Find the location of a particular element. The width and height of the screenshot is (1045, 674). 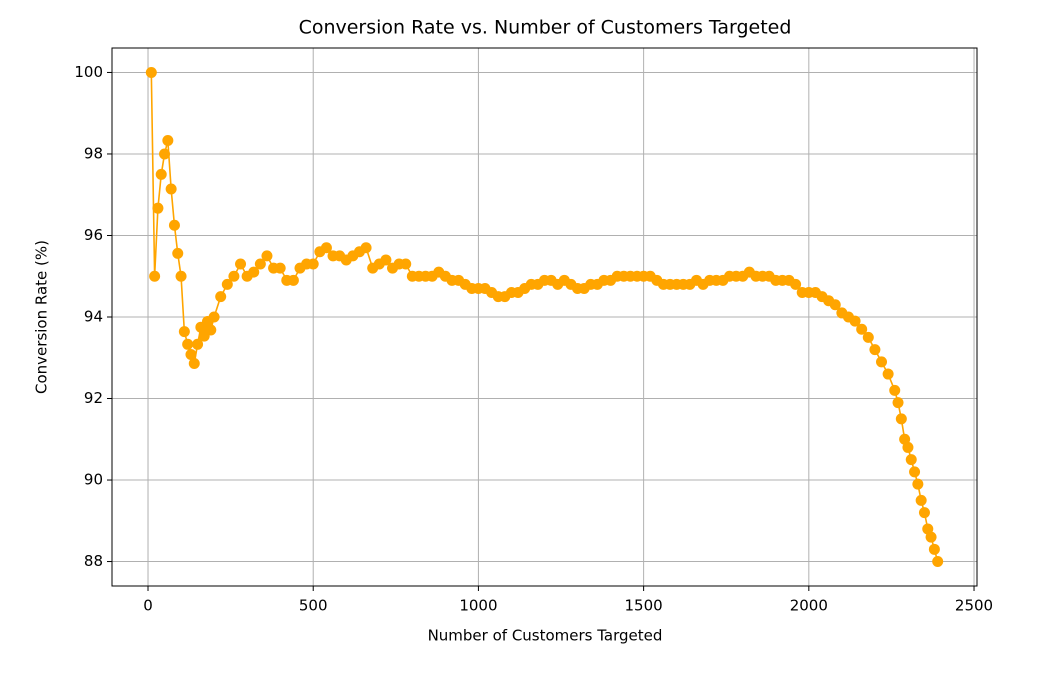

y-axis-label: Conversion Rate (%) is located at coordinates (42, 317).